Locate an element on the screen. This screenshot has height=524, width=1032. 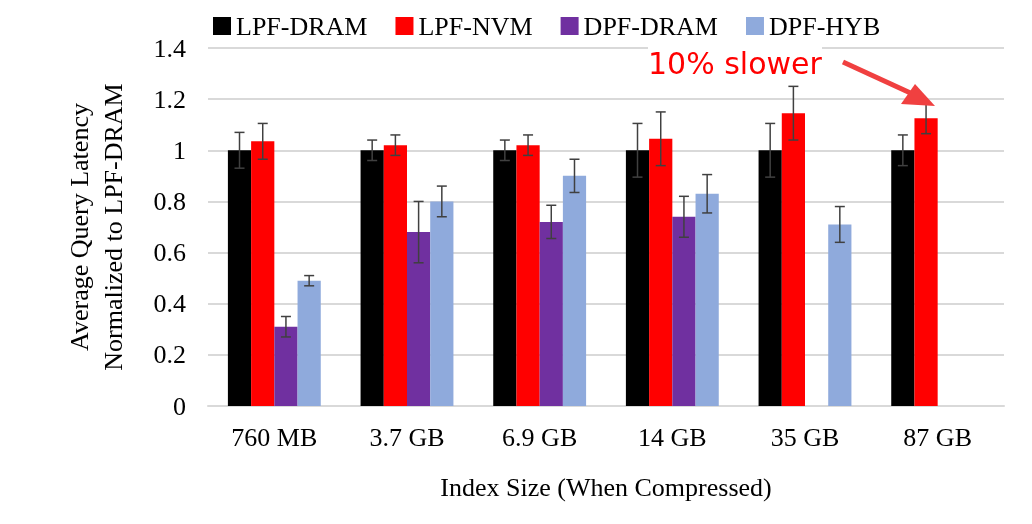
y-tick-label: 1.4 is located at coordinates (169, 48).